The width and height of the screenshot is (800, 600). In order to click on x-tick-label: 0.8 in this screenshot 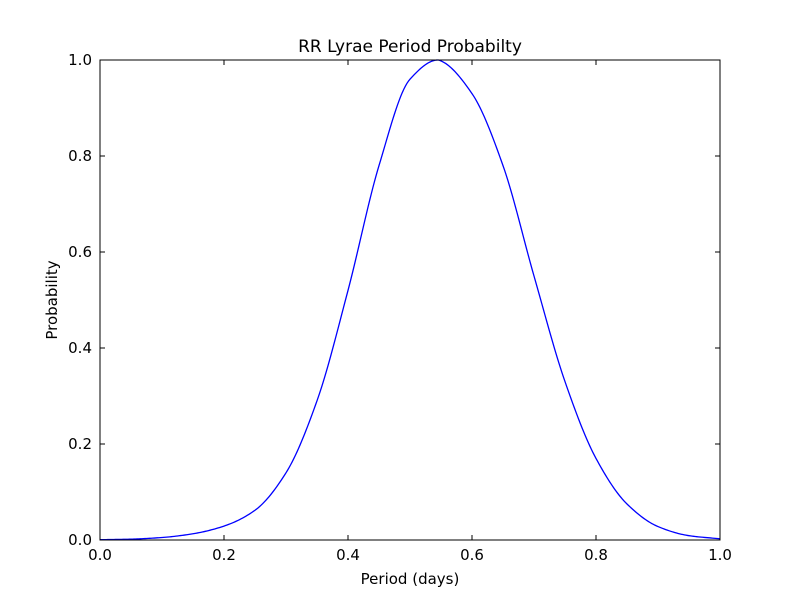, I will do `click(596, 555)`.